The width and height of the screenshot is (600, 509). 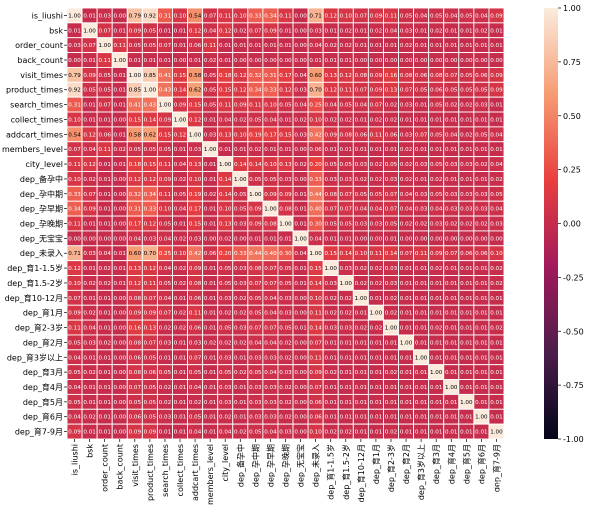 What do you see at coordinates (43, 387) in the screenshot?
I see `row-label: dep_育4月` at bounding box center [43, 387].